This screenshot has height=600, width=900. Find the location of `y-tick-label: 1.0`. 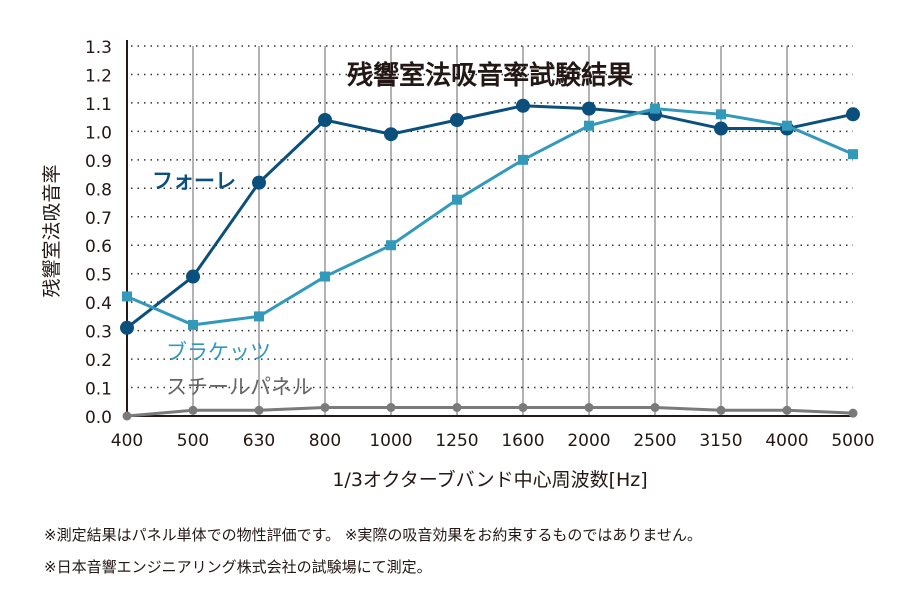

y-tick-label: 1.0 is located at coordinates (98, 133).